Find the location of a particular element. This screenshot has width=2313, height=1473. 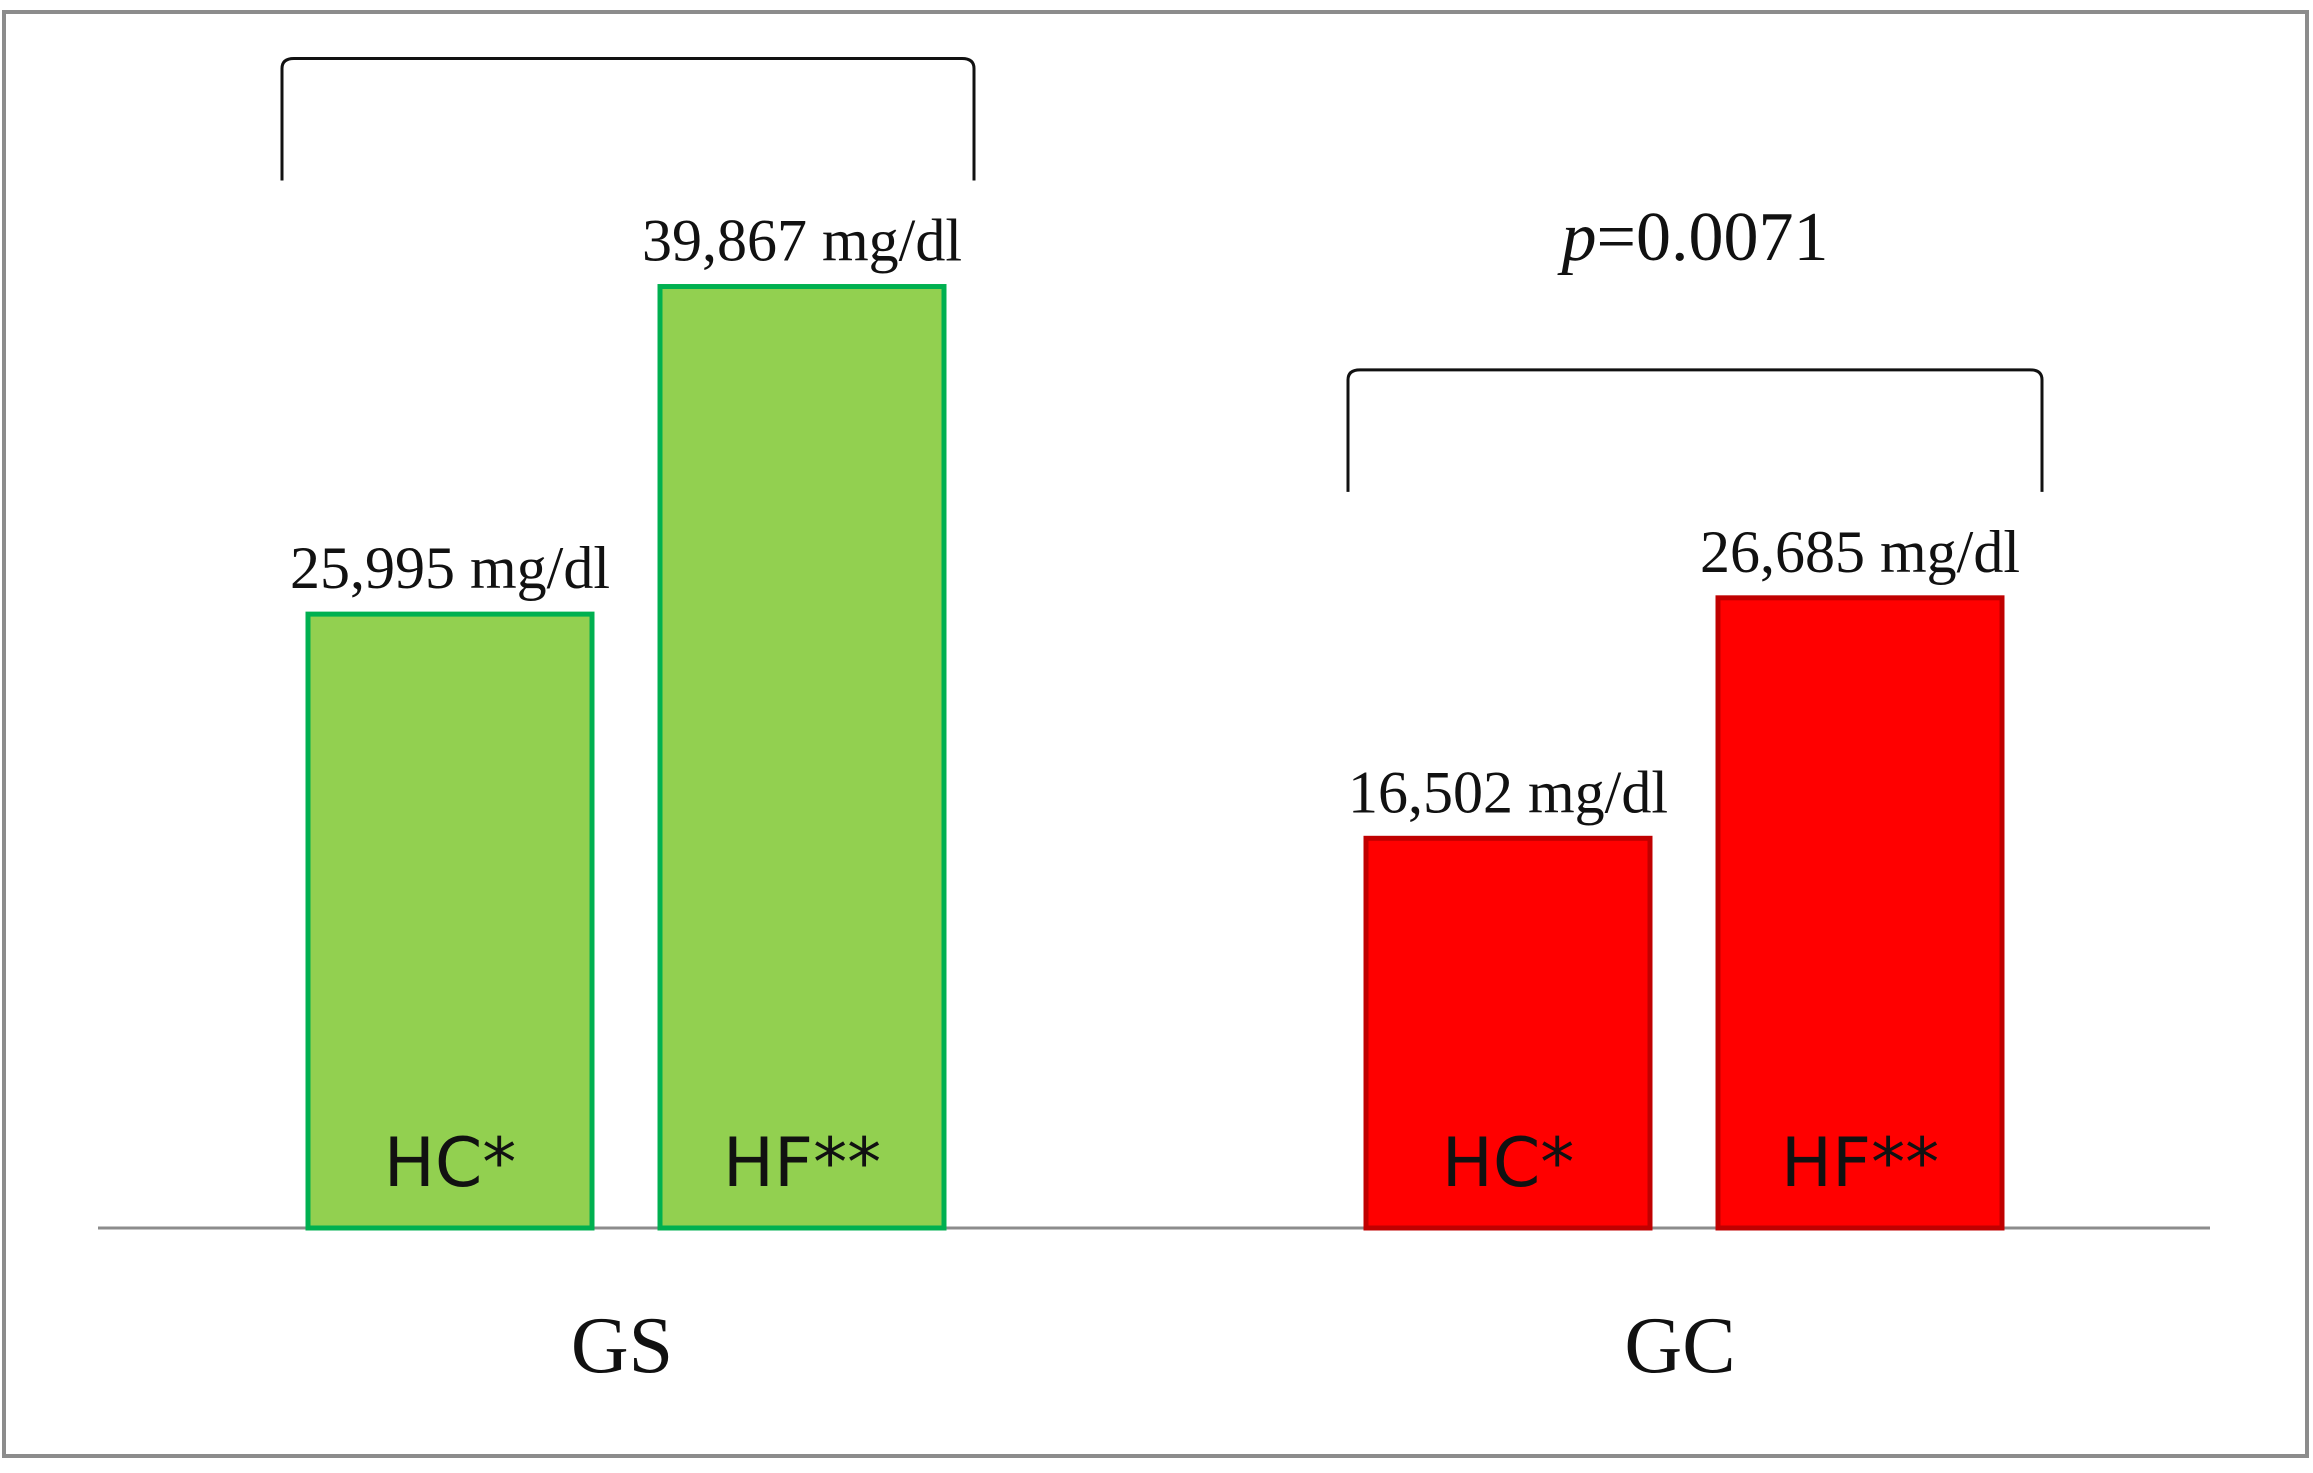

p-symbol: p is located at coordinates (1577, 237).